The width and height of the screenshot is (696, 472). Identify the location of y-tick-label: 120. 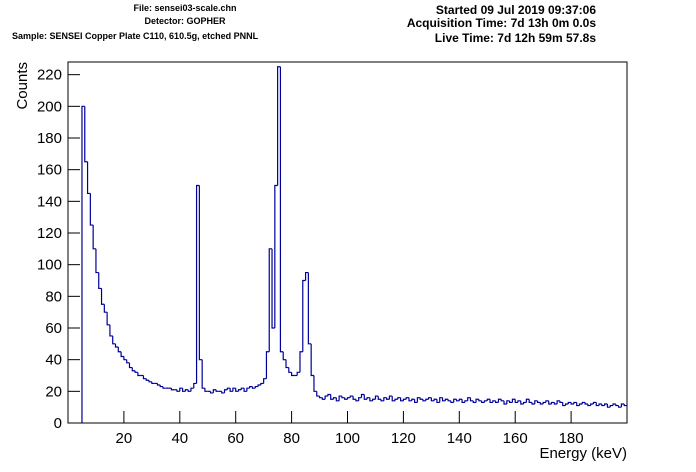
(49, 233).